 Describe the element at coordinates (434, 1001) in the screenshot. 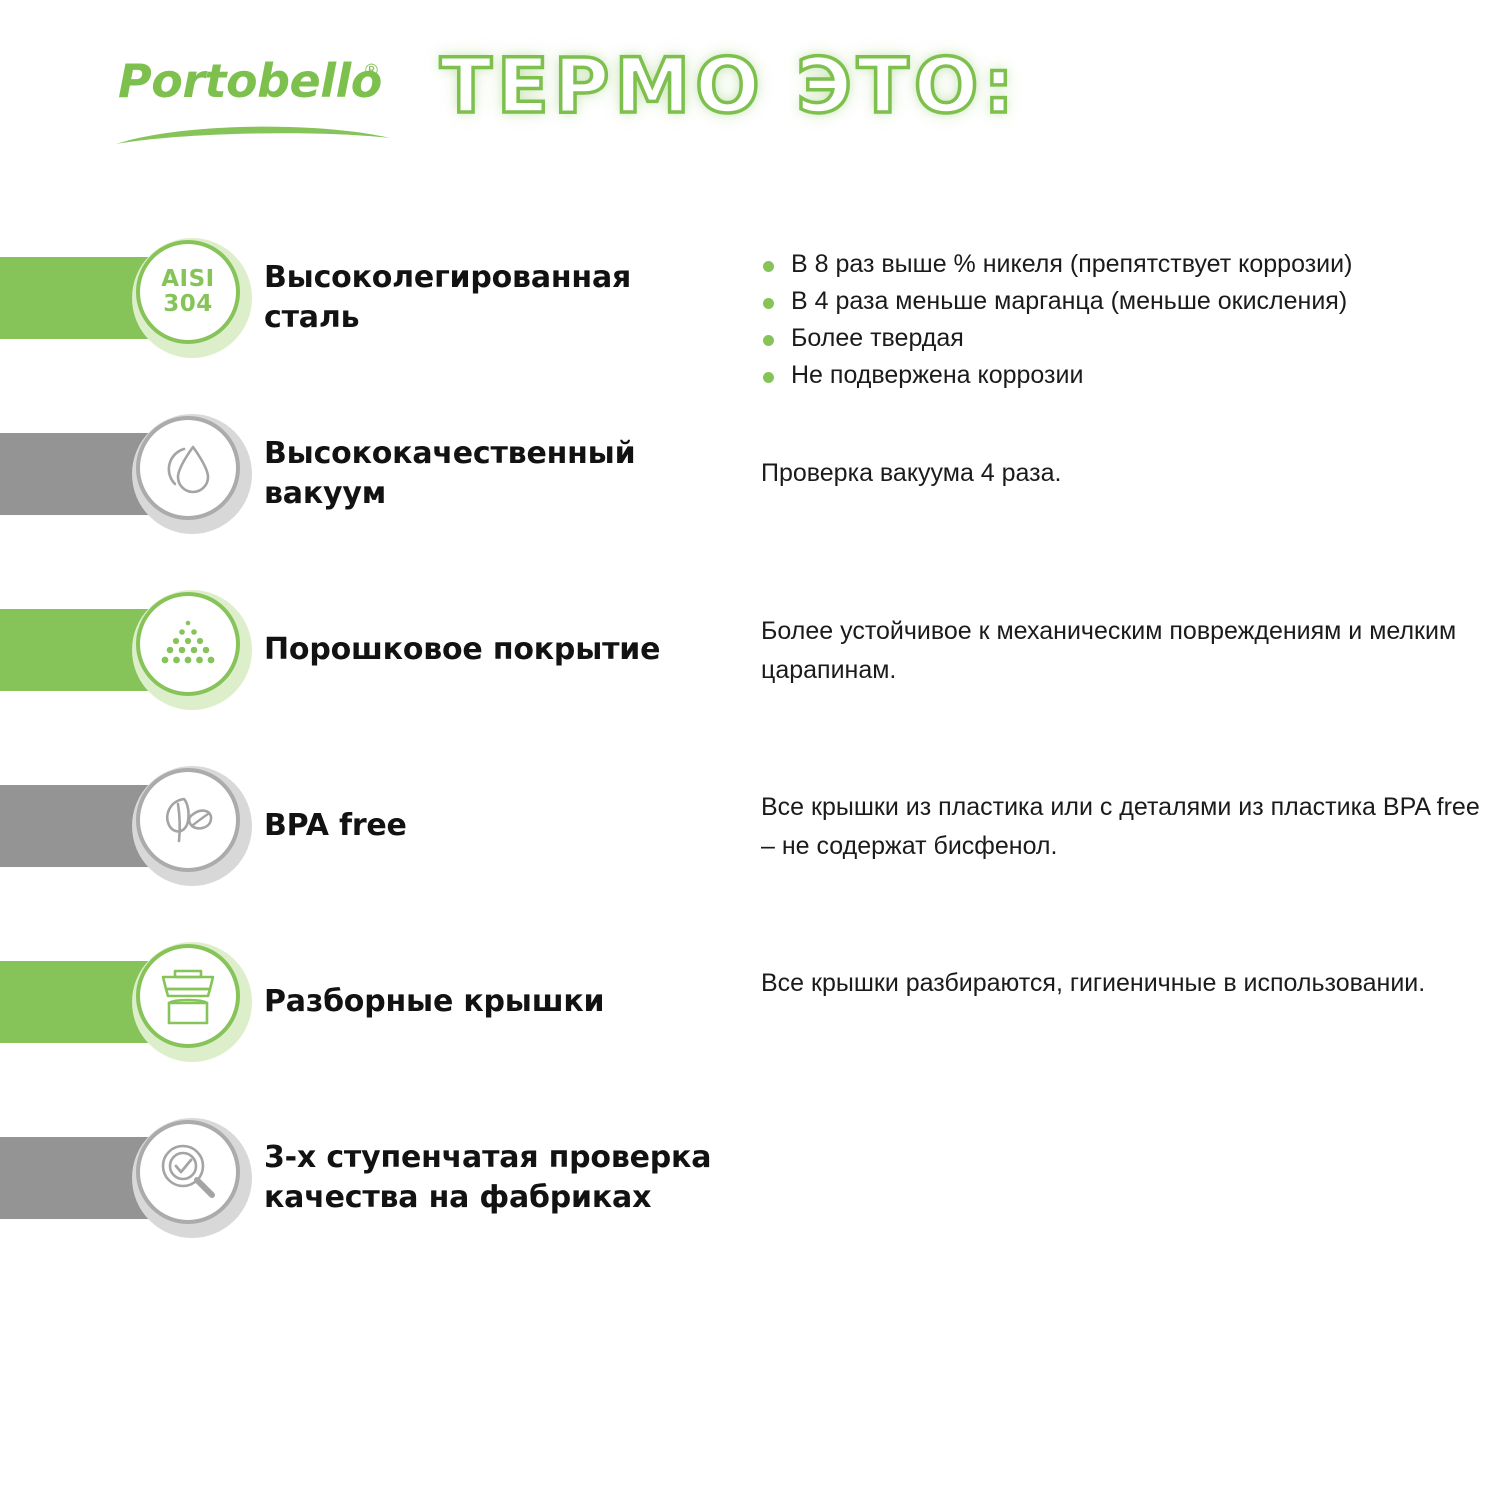

I see `feature-title: Разборные крышки` at that location.